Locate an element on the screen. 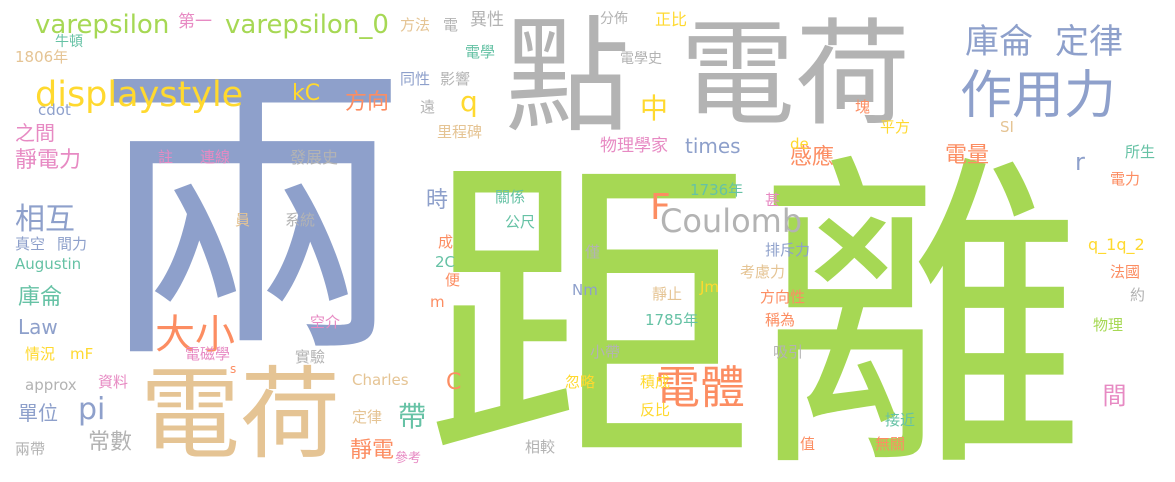 The width and height of the screenshot is (1175, 482). word-81: Jm is located at coordinates (710, 287).